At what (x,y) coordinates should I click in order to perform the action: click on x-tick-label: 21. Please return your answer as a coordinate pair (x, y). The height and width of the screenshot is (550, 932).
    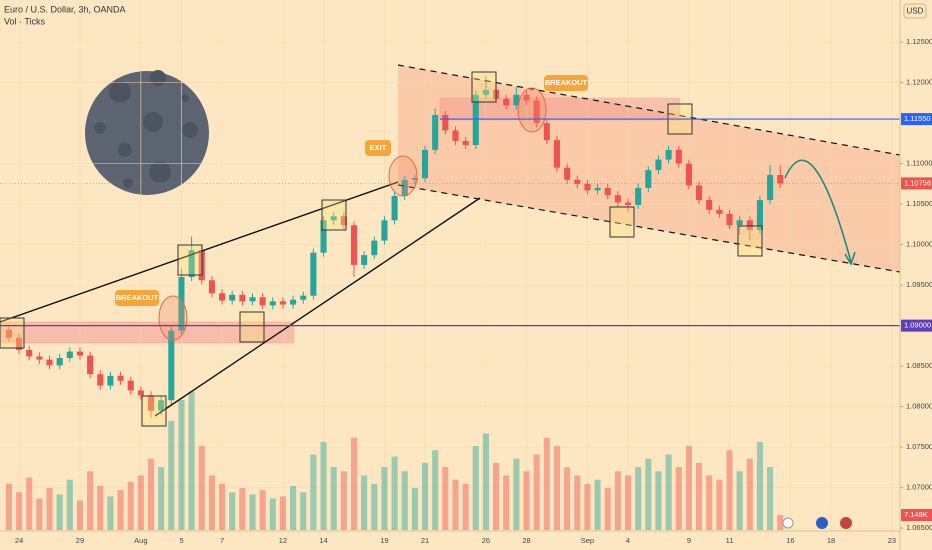
    Looking at the image, I should click on (425, 540).